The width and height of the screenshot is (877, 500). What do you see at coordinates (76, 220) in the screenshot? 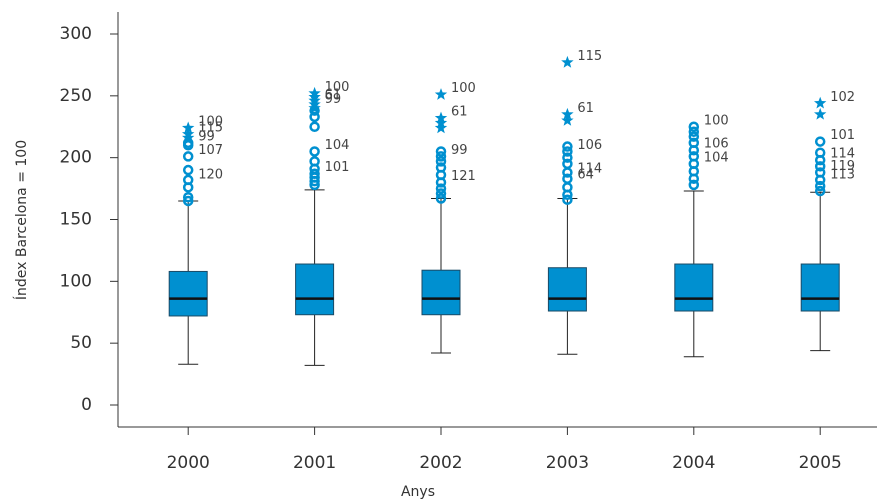
I see `y-tick-label: 150` at bounding box center [76, 220].